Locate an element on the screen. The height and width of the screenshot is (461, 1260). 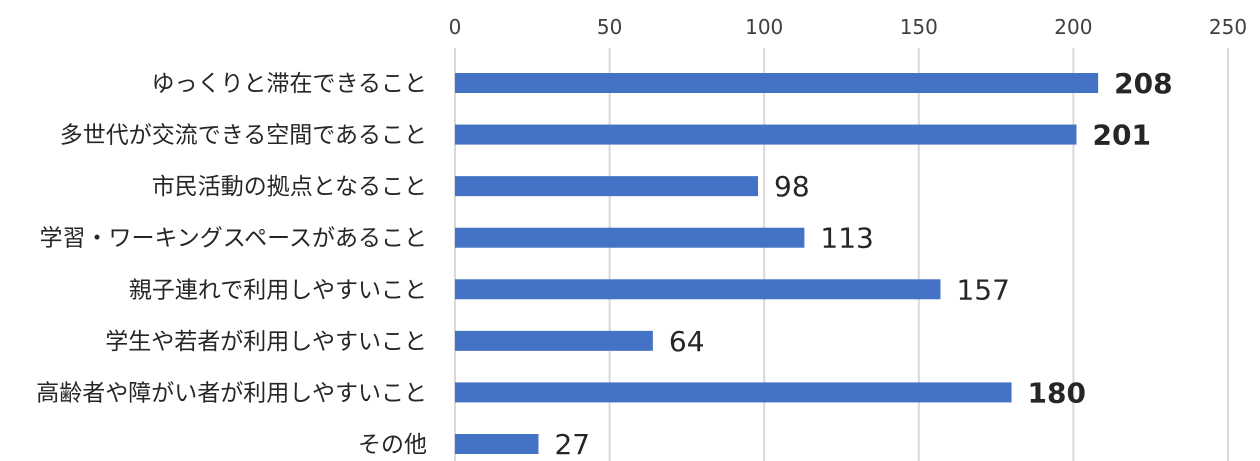
data-label: 201 is located at coordinates (1121, 135).